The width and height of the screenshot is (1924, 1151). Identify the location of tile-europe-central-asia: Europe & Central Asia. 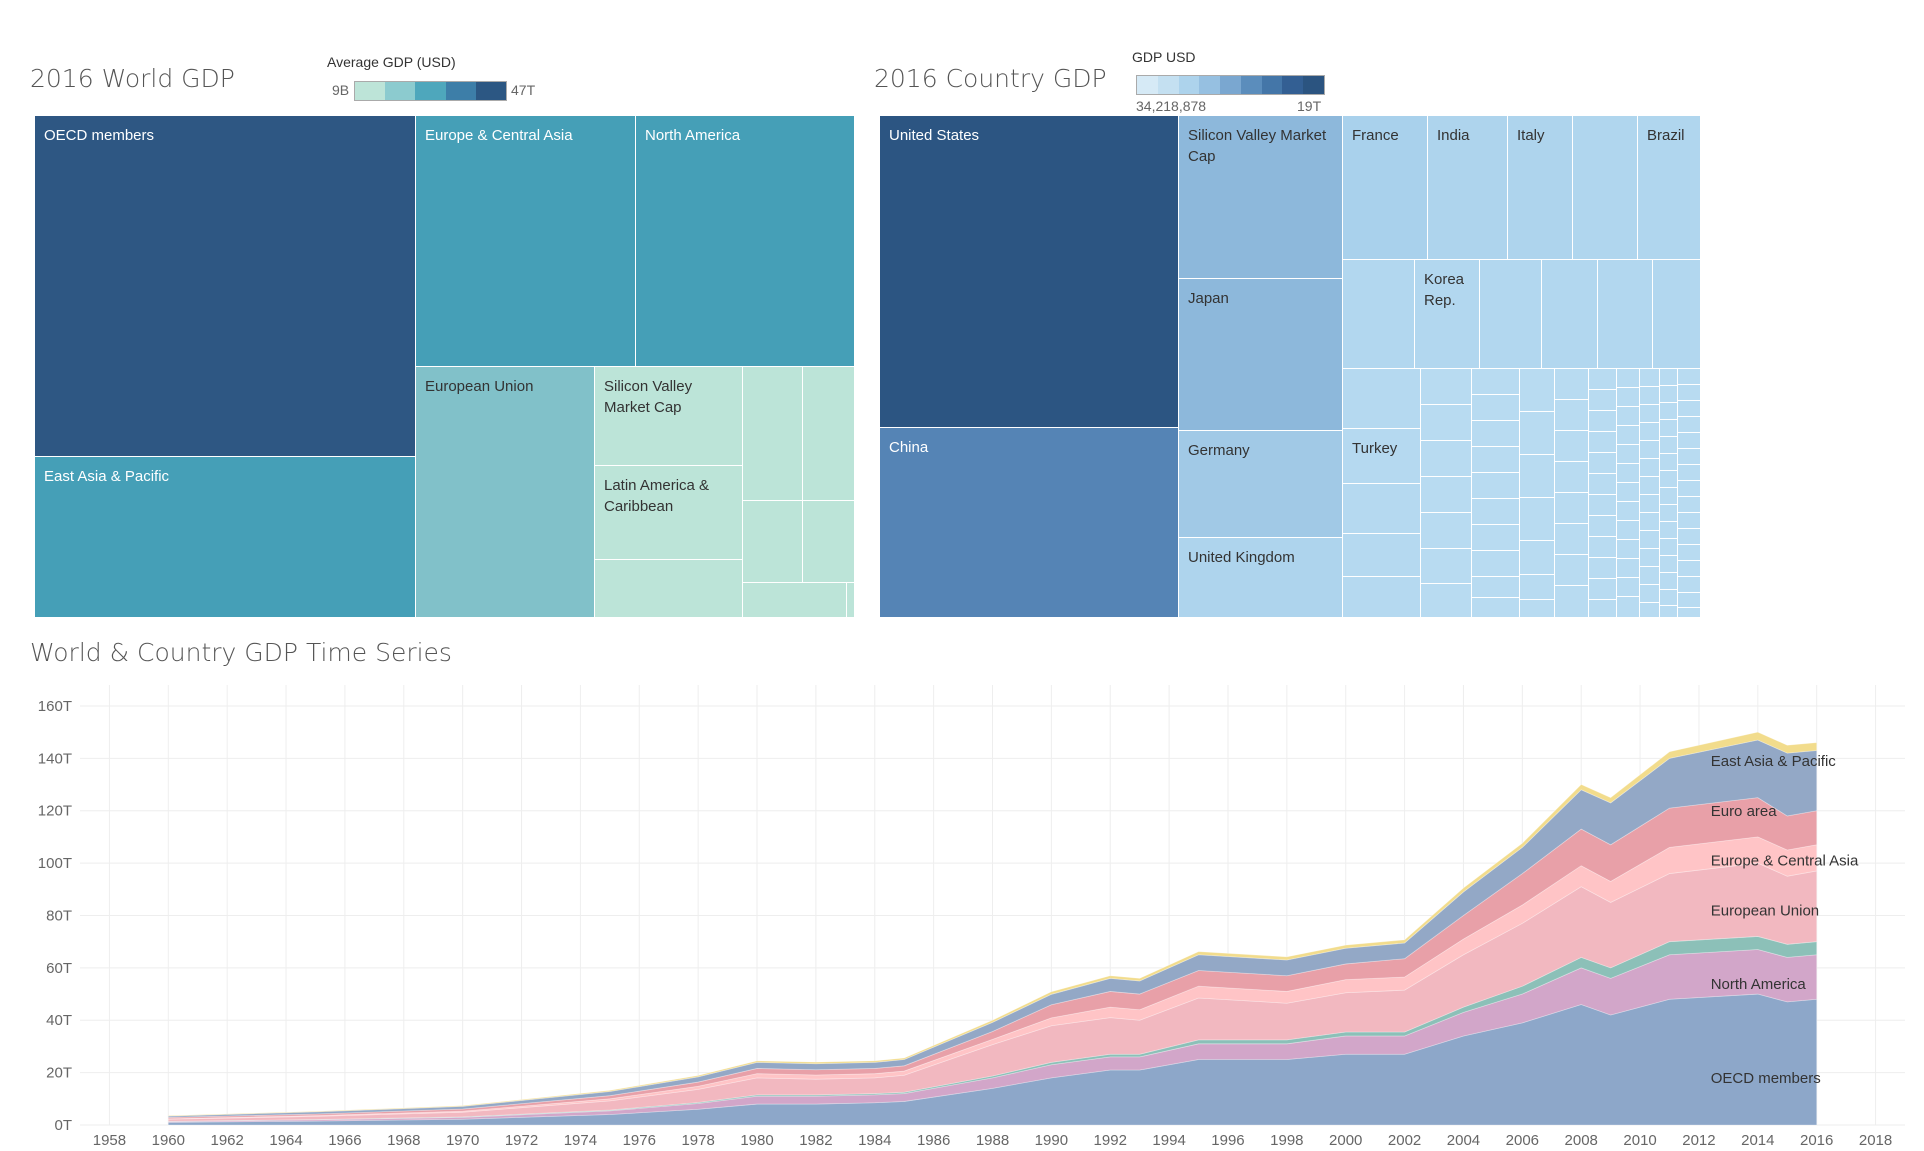
(526, 241).